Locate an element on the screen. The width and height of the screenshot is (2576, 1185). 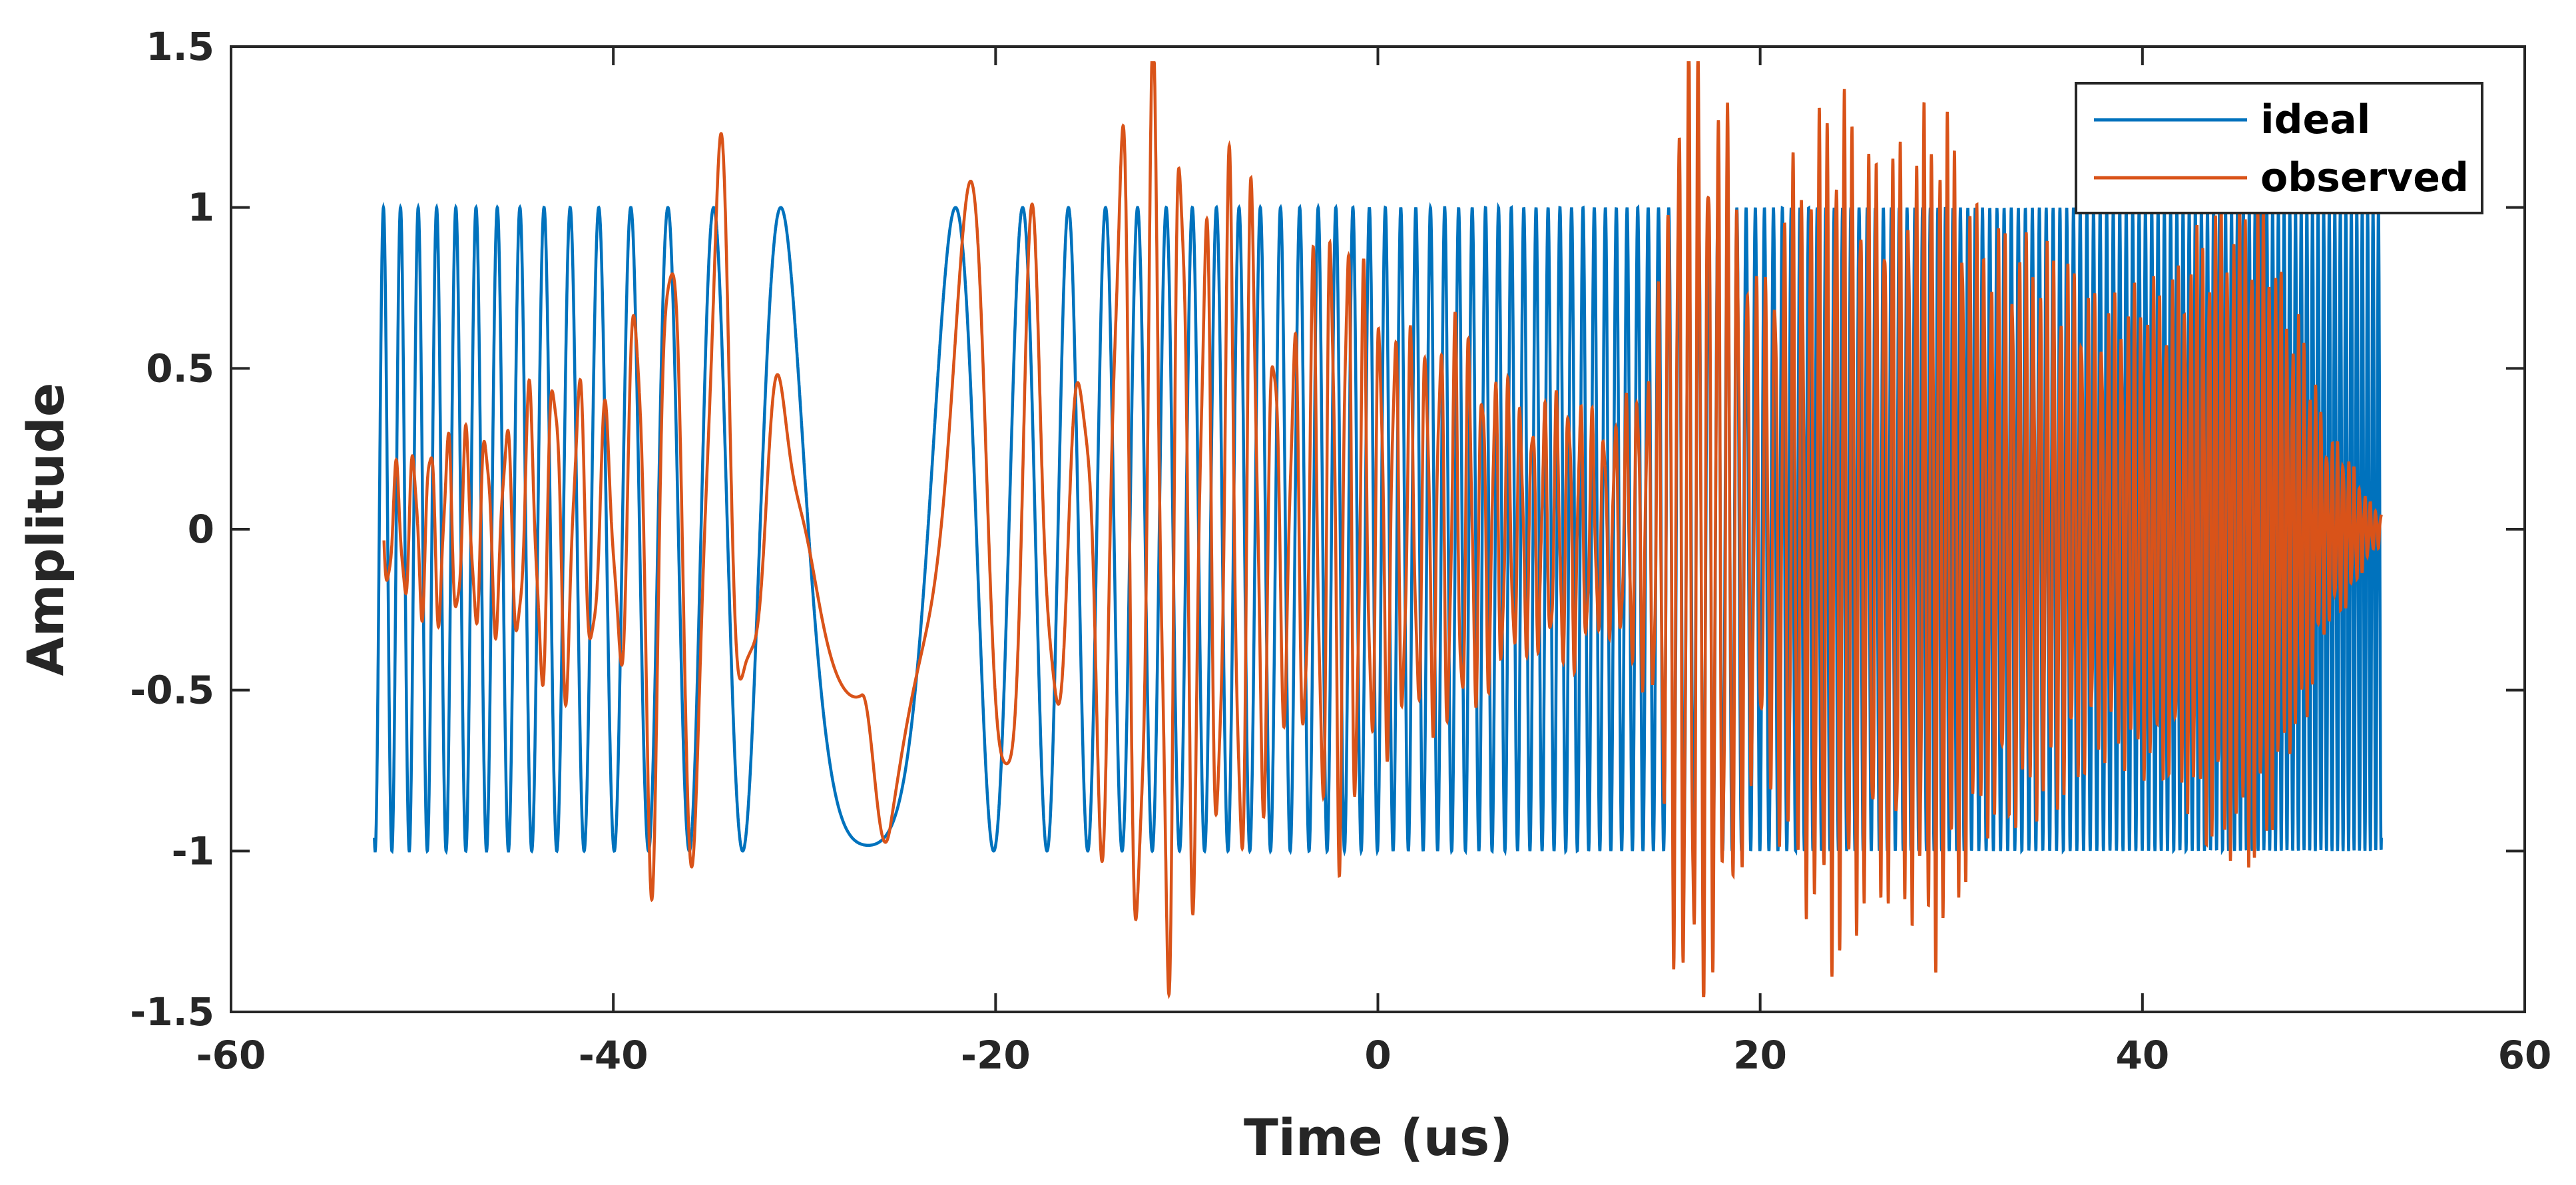
x-tick-label: 20 is located at coordinates (1760, 1056).